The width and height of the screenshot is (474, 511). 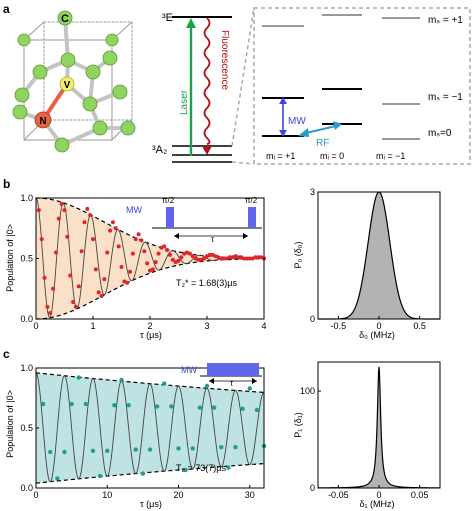 I want to click on chart-c-xlabel: τ (μs), so click(x=151, y=504).